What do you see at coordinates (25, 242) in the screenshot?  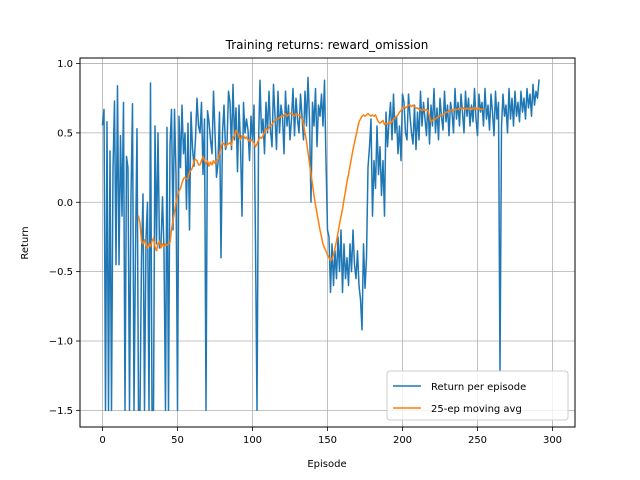 I see `y-axis-label: Return` at bounding box center [25, 242].